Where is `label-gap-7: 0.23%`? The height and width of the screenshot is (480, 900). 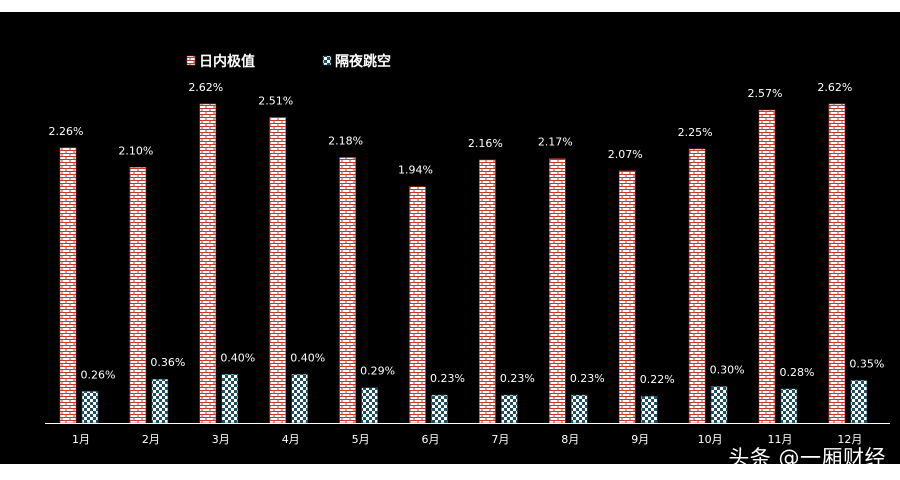
label-gap-7: 0.23% is located at coordinates (517, 378).